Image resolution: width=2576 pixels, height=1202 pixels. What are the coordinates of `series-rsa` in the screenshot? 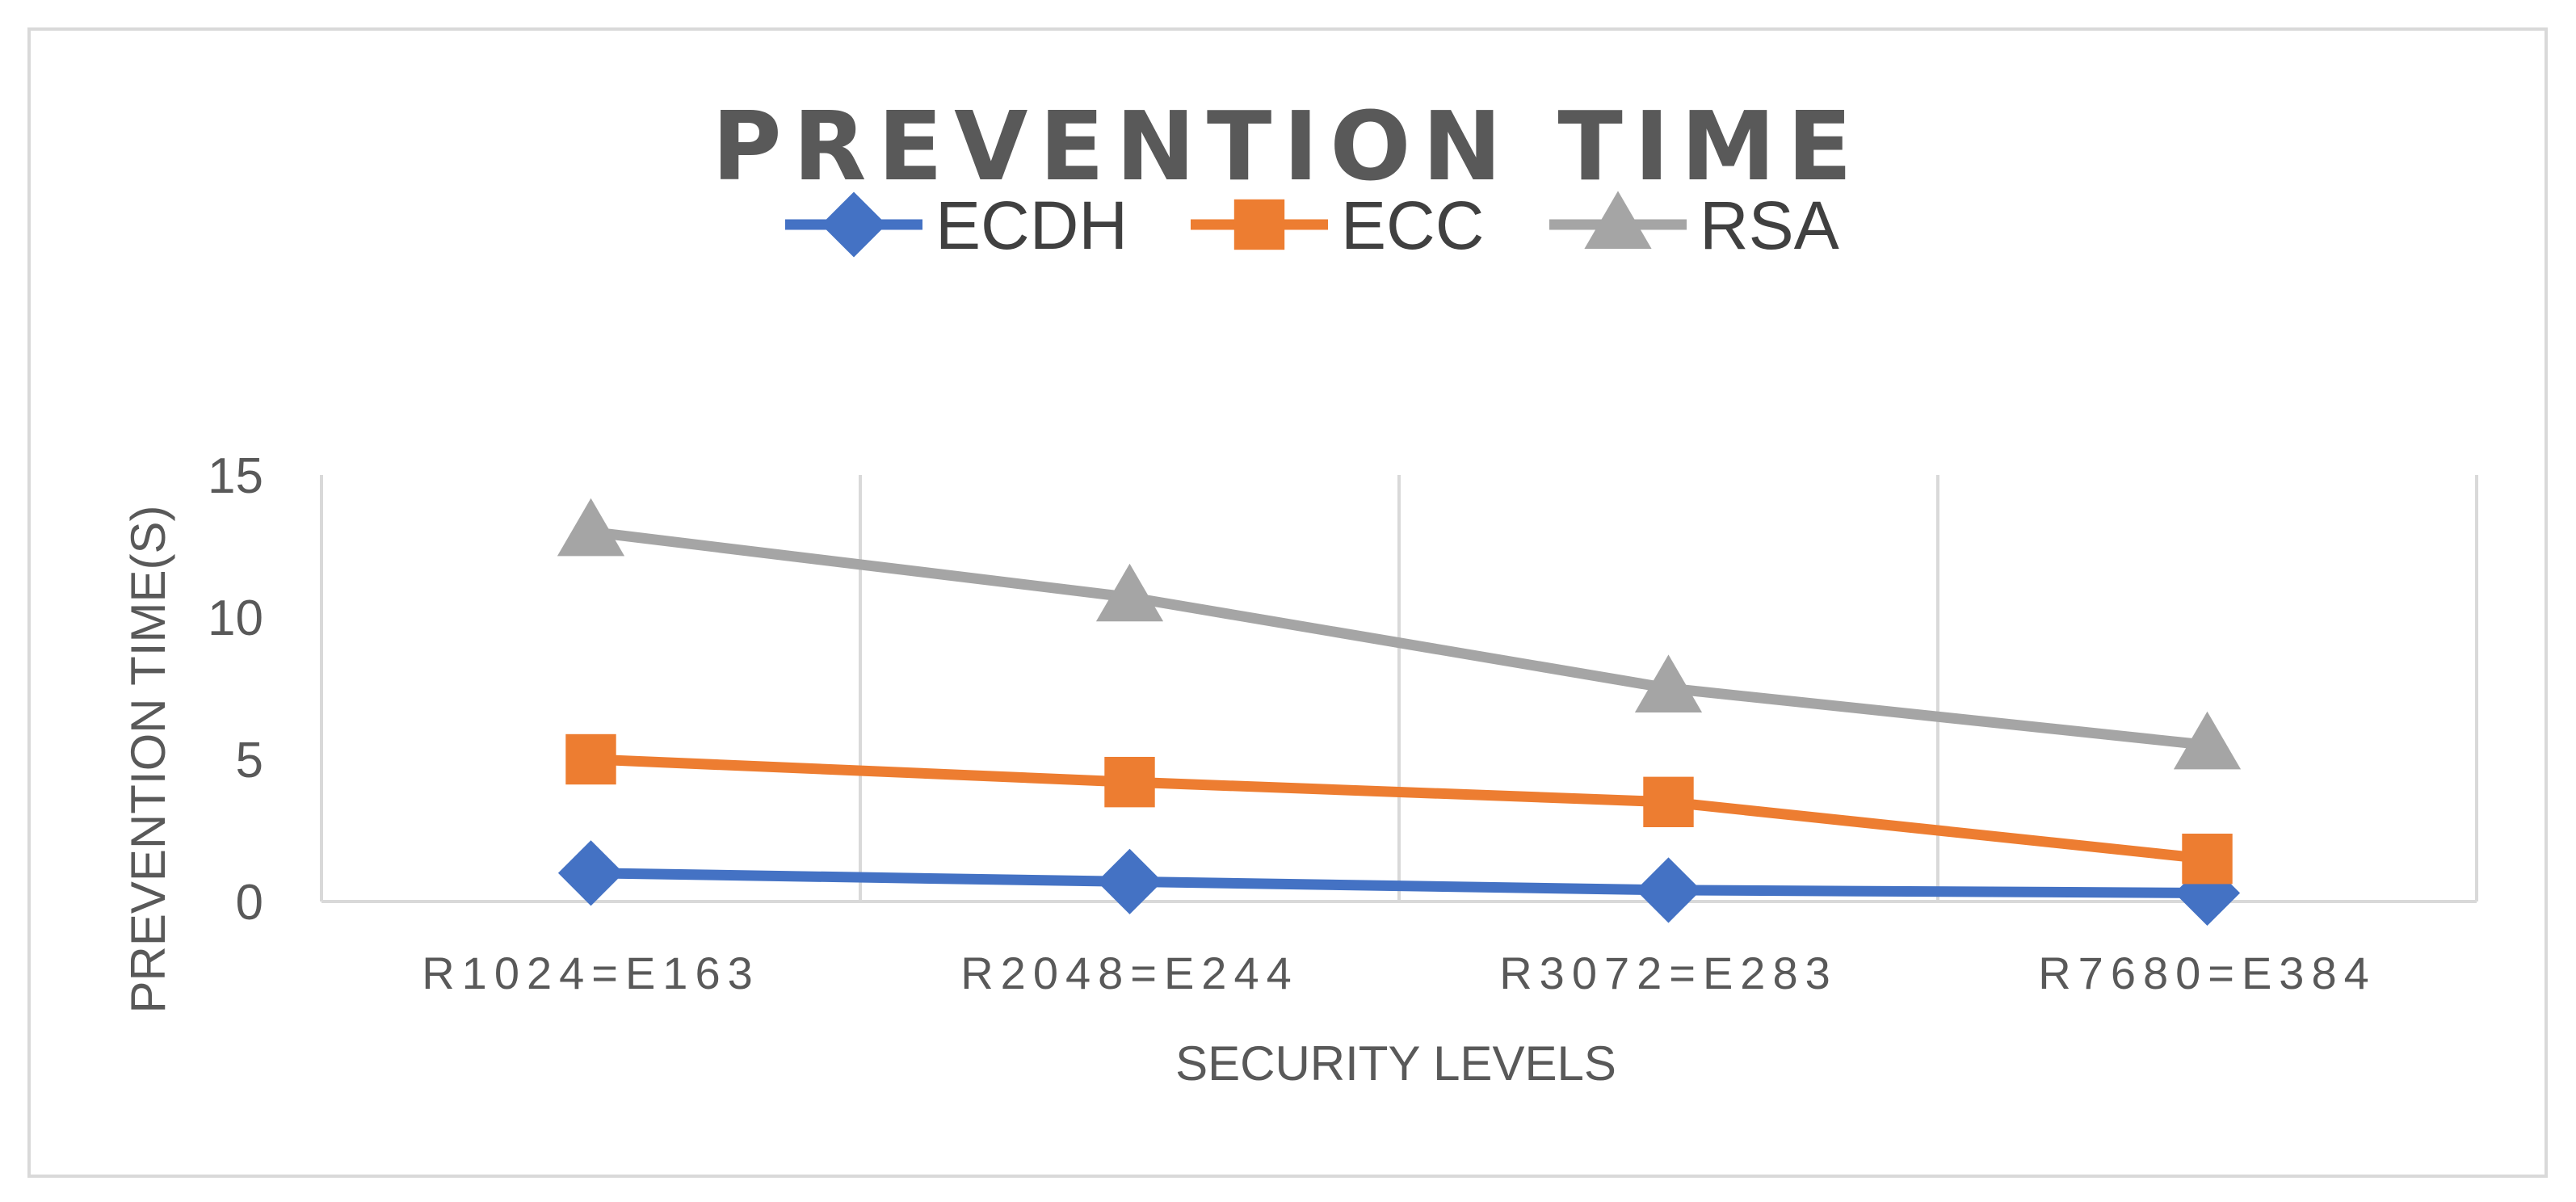 It's located at (1399, 634).